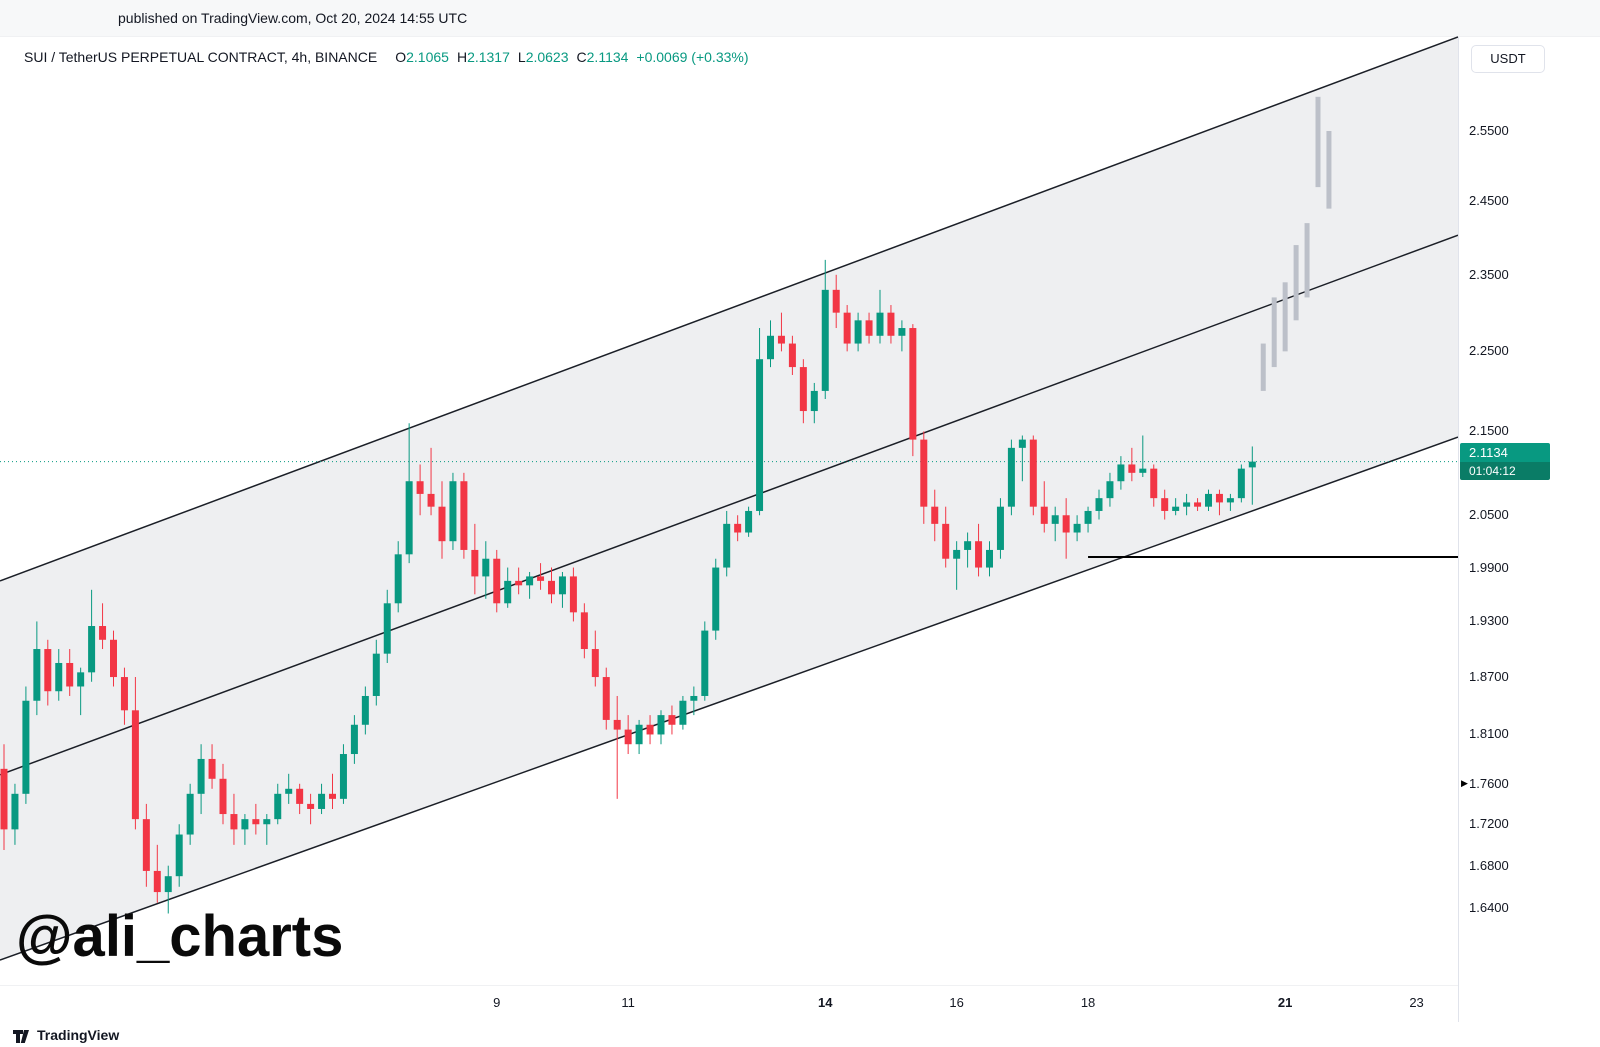 The height and width of the screenshot is (1047, 1600). What do you see at coordinates (1505, 470) in the screenshot?
I see `bar-countdown: 01:04:12` at bounding box center [1505, 470].